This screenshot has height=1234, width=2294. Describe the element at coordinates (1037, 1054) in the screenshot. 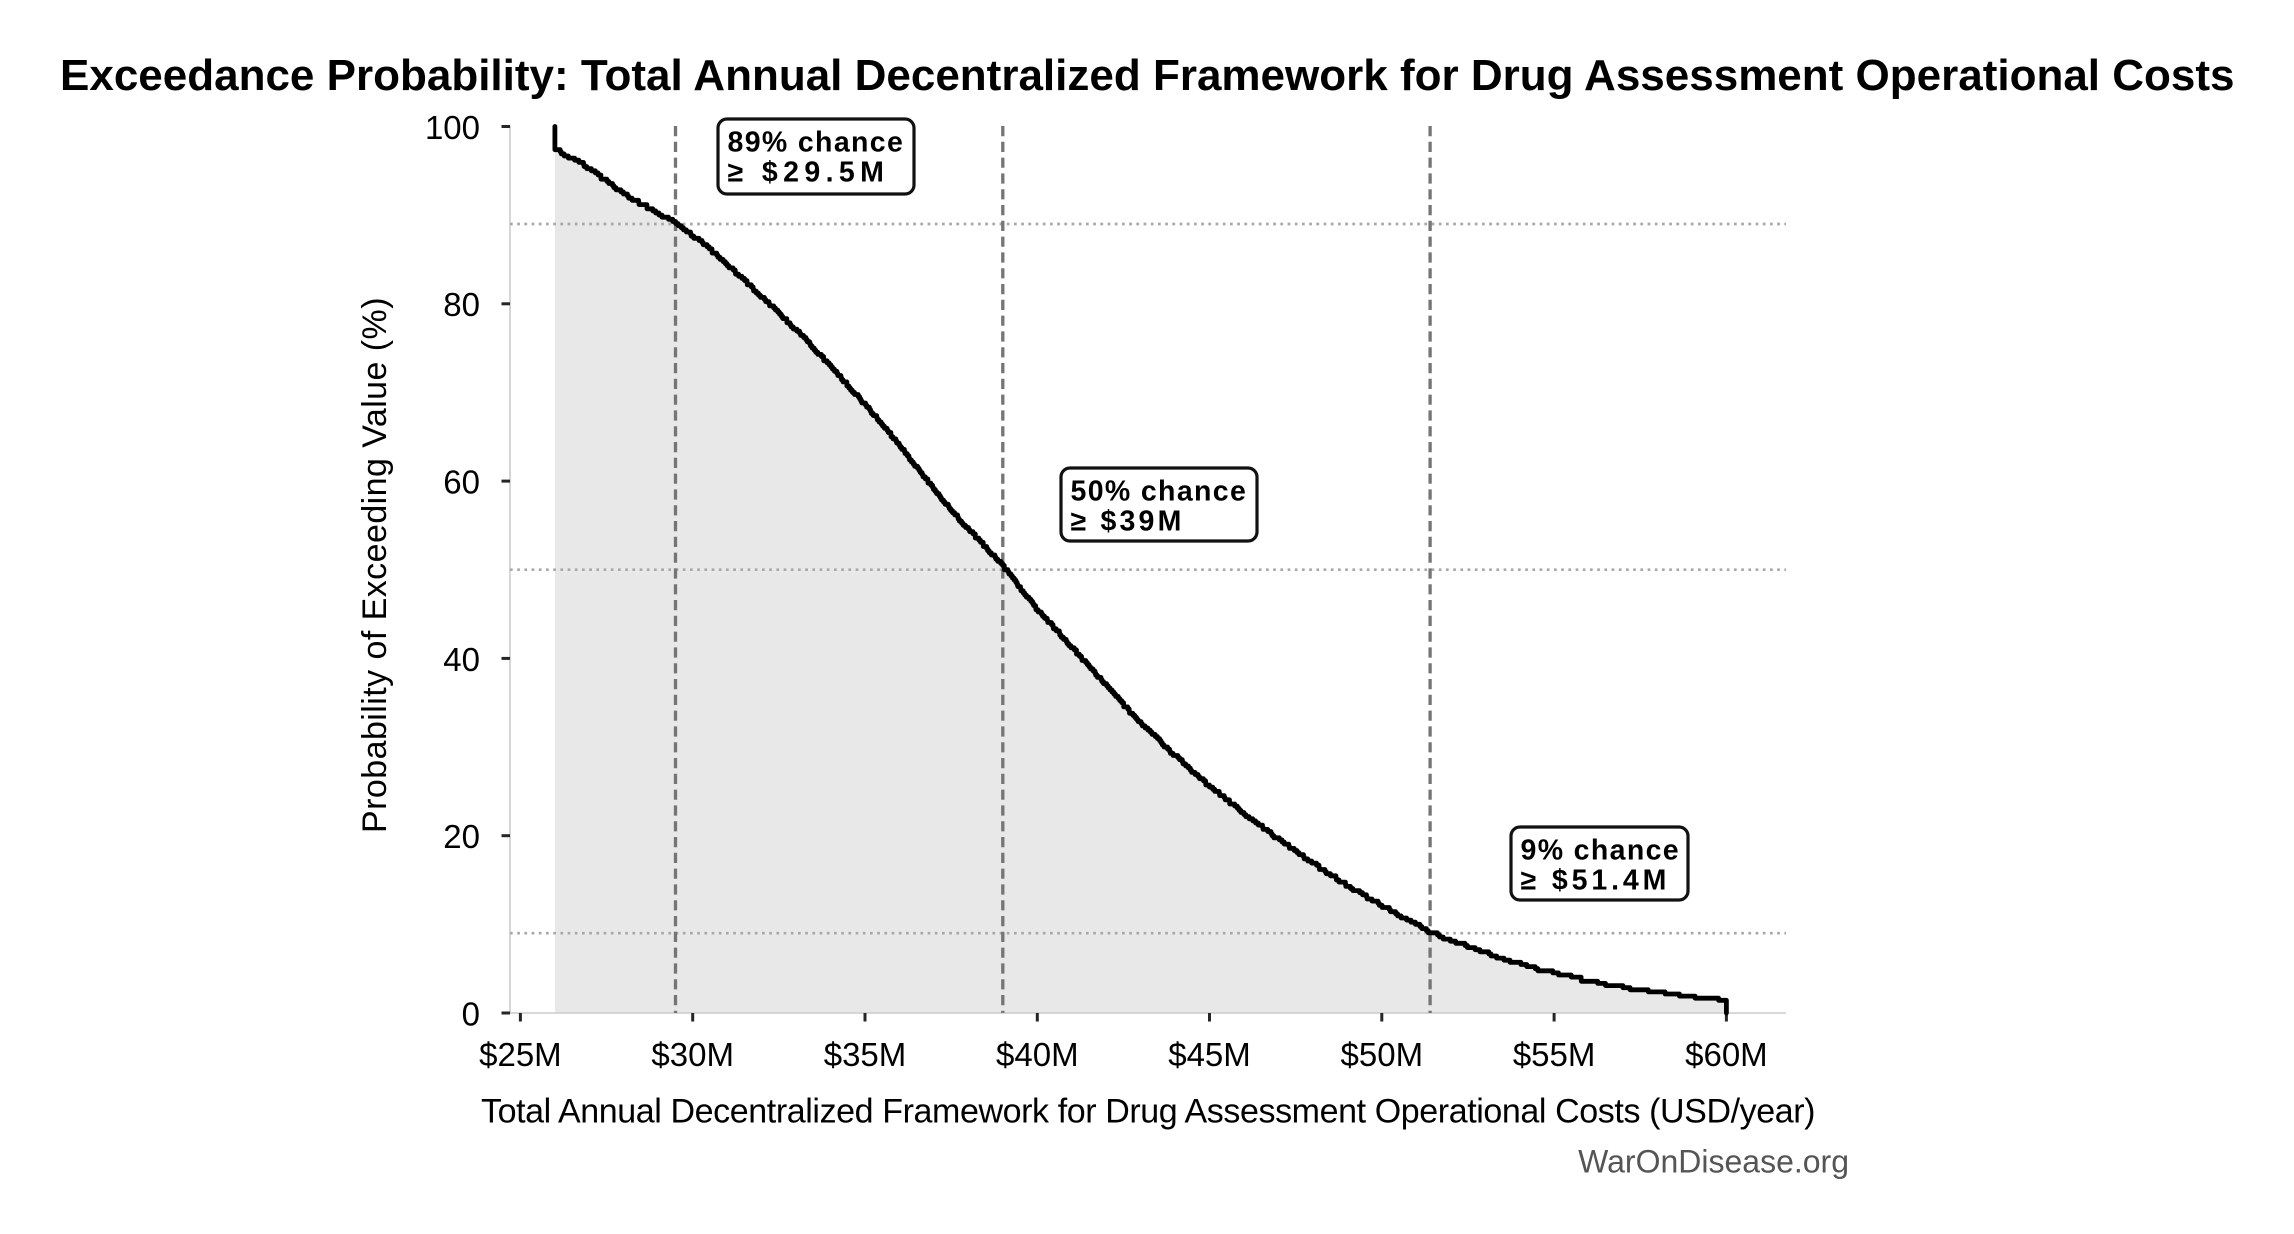

I see `svg-text: $40M` at that location.